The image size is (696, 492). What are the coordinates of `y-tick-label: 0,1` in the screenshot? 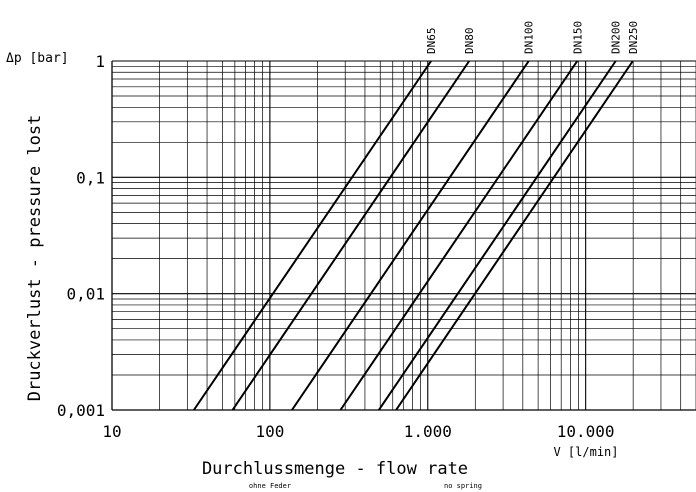 It's located at (90, 177).